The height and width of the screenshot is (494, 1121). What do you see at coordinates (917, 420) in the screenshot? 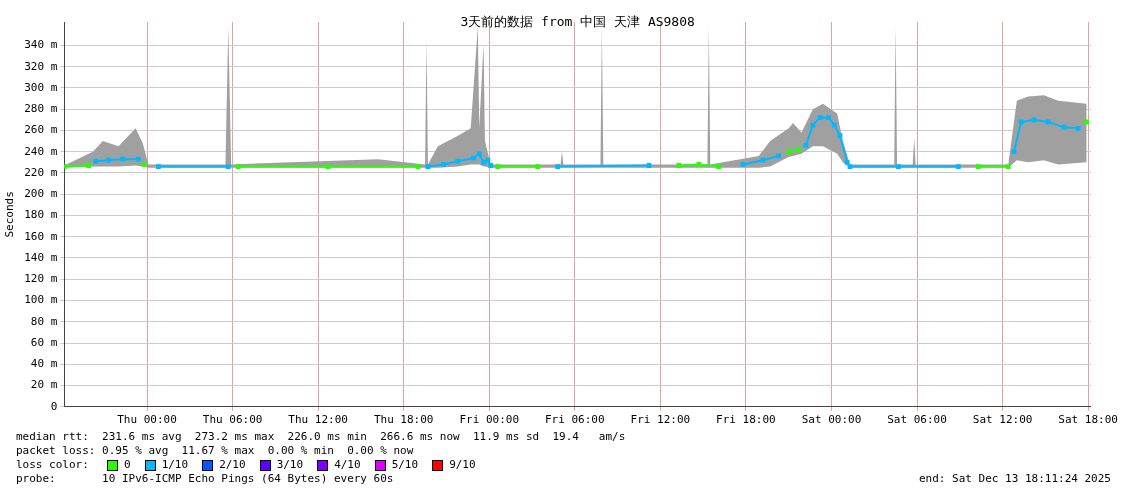
I see `x-tick-label: Sat 06:00` at bounding box center [917, 420].